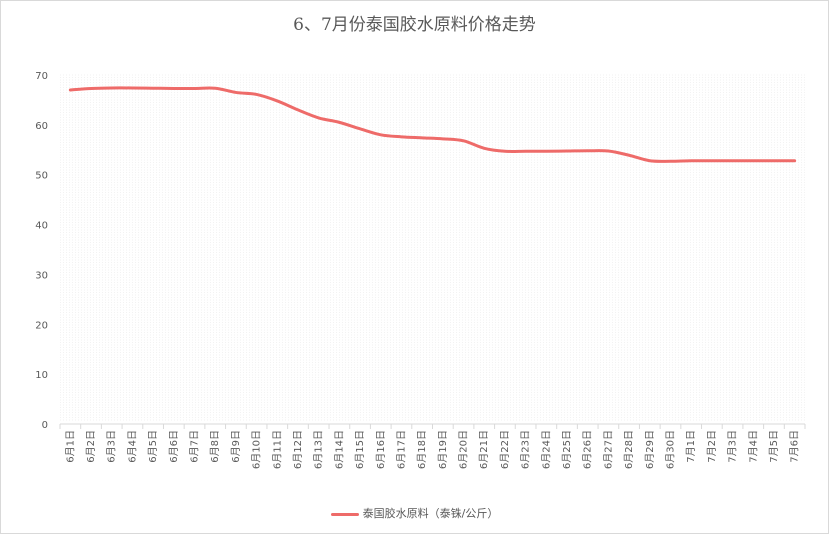  Describe the element at coordinates (153, 446) in the screenshot. I see `x-tick-label: 6月5日` at that location.